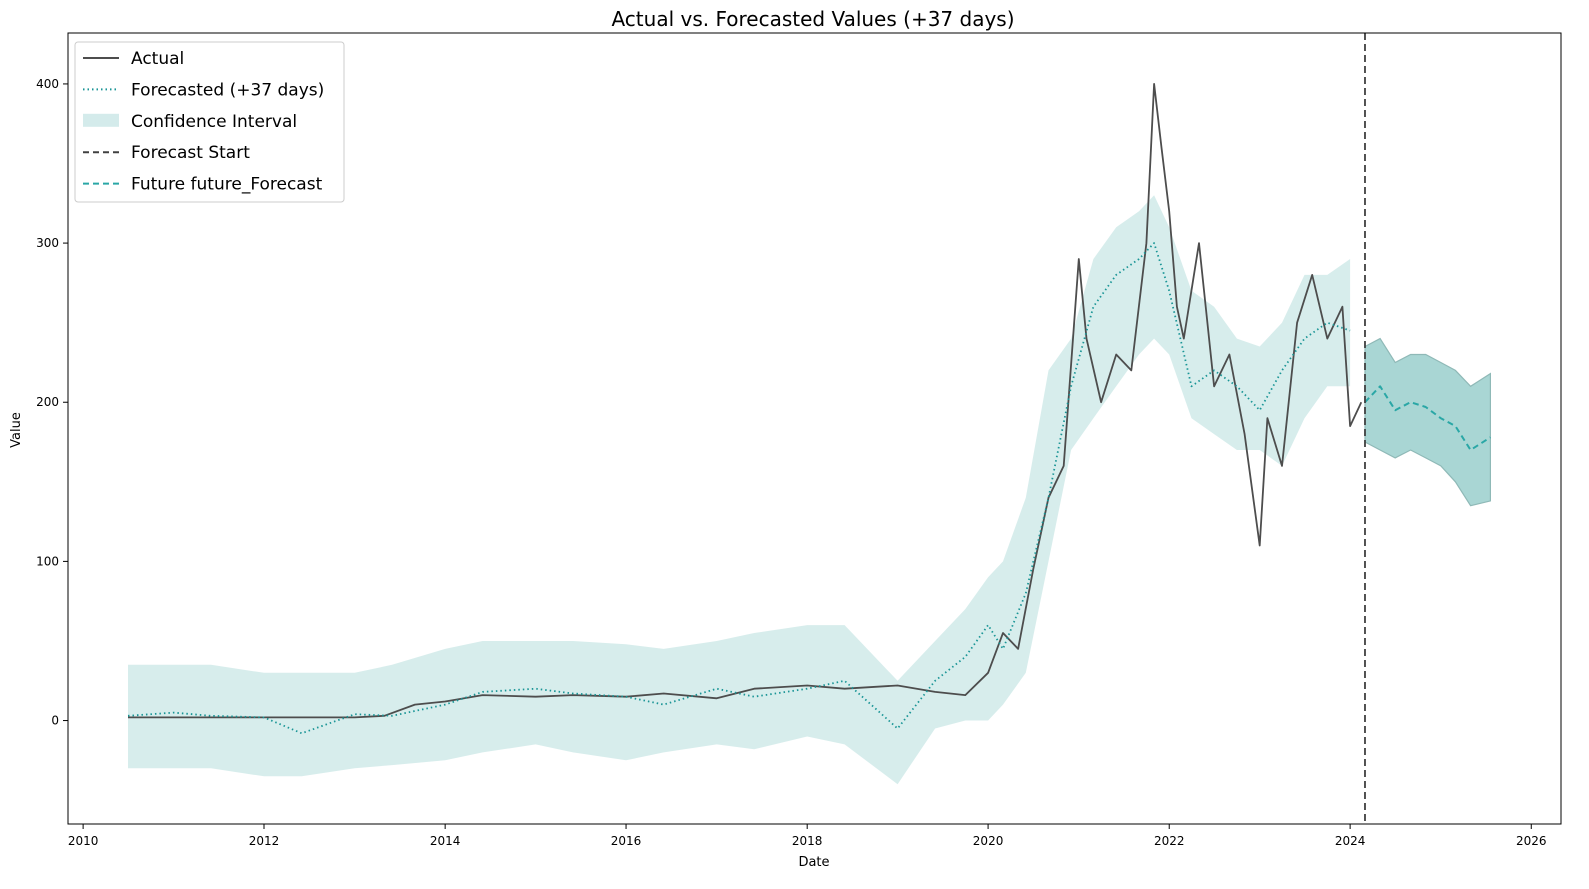  I want to click on x-tick-label: 2024, so click(1350, 841).